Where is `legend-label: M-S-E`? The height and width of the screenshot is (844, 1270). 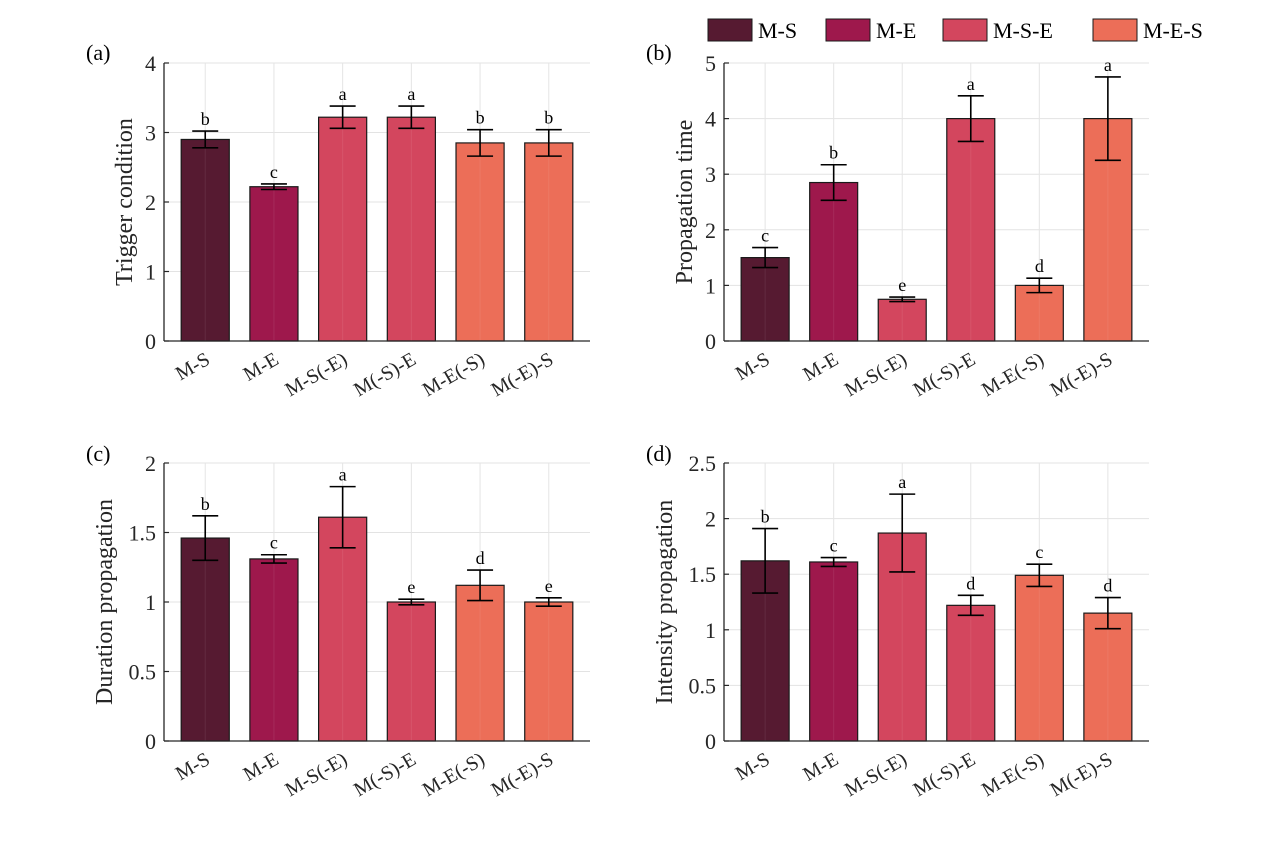
legend-label: M-S-E is located at coordinates (1023, 30).